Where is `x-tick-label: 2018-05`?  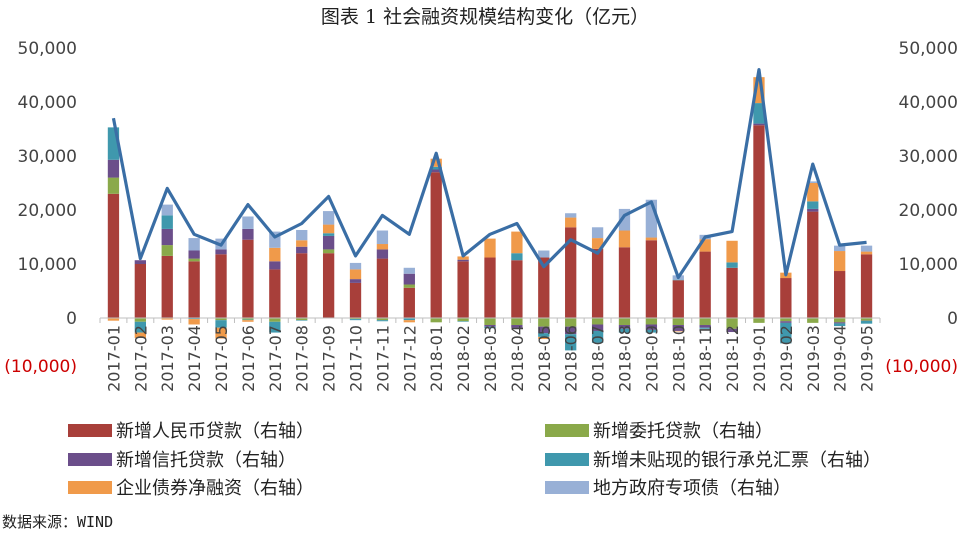 x-tick-label: 2018-05 is located at coordinates (544, 358).